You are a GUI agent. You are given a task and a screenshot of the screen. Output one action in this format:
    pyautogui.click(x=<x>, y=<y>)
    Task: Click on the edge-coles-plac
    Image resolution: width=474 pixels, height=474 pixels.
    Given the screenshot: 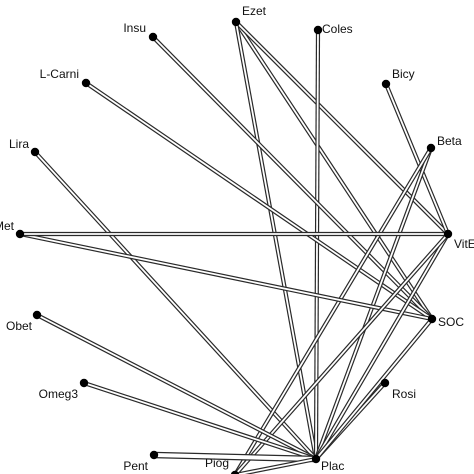 What is the action you would take?
    pyautogui.click(x=317, y=244)
    